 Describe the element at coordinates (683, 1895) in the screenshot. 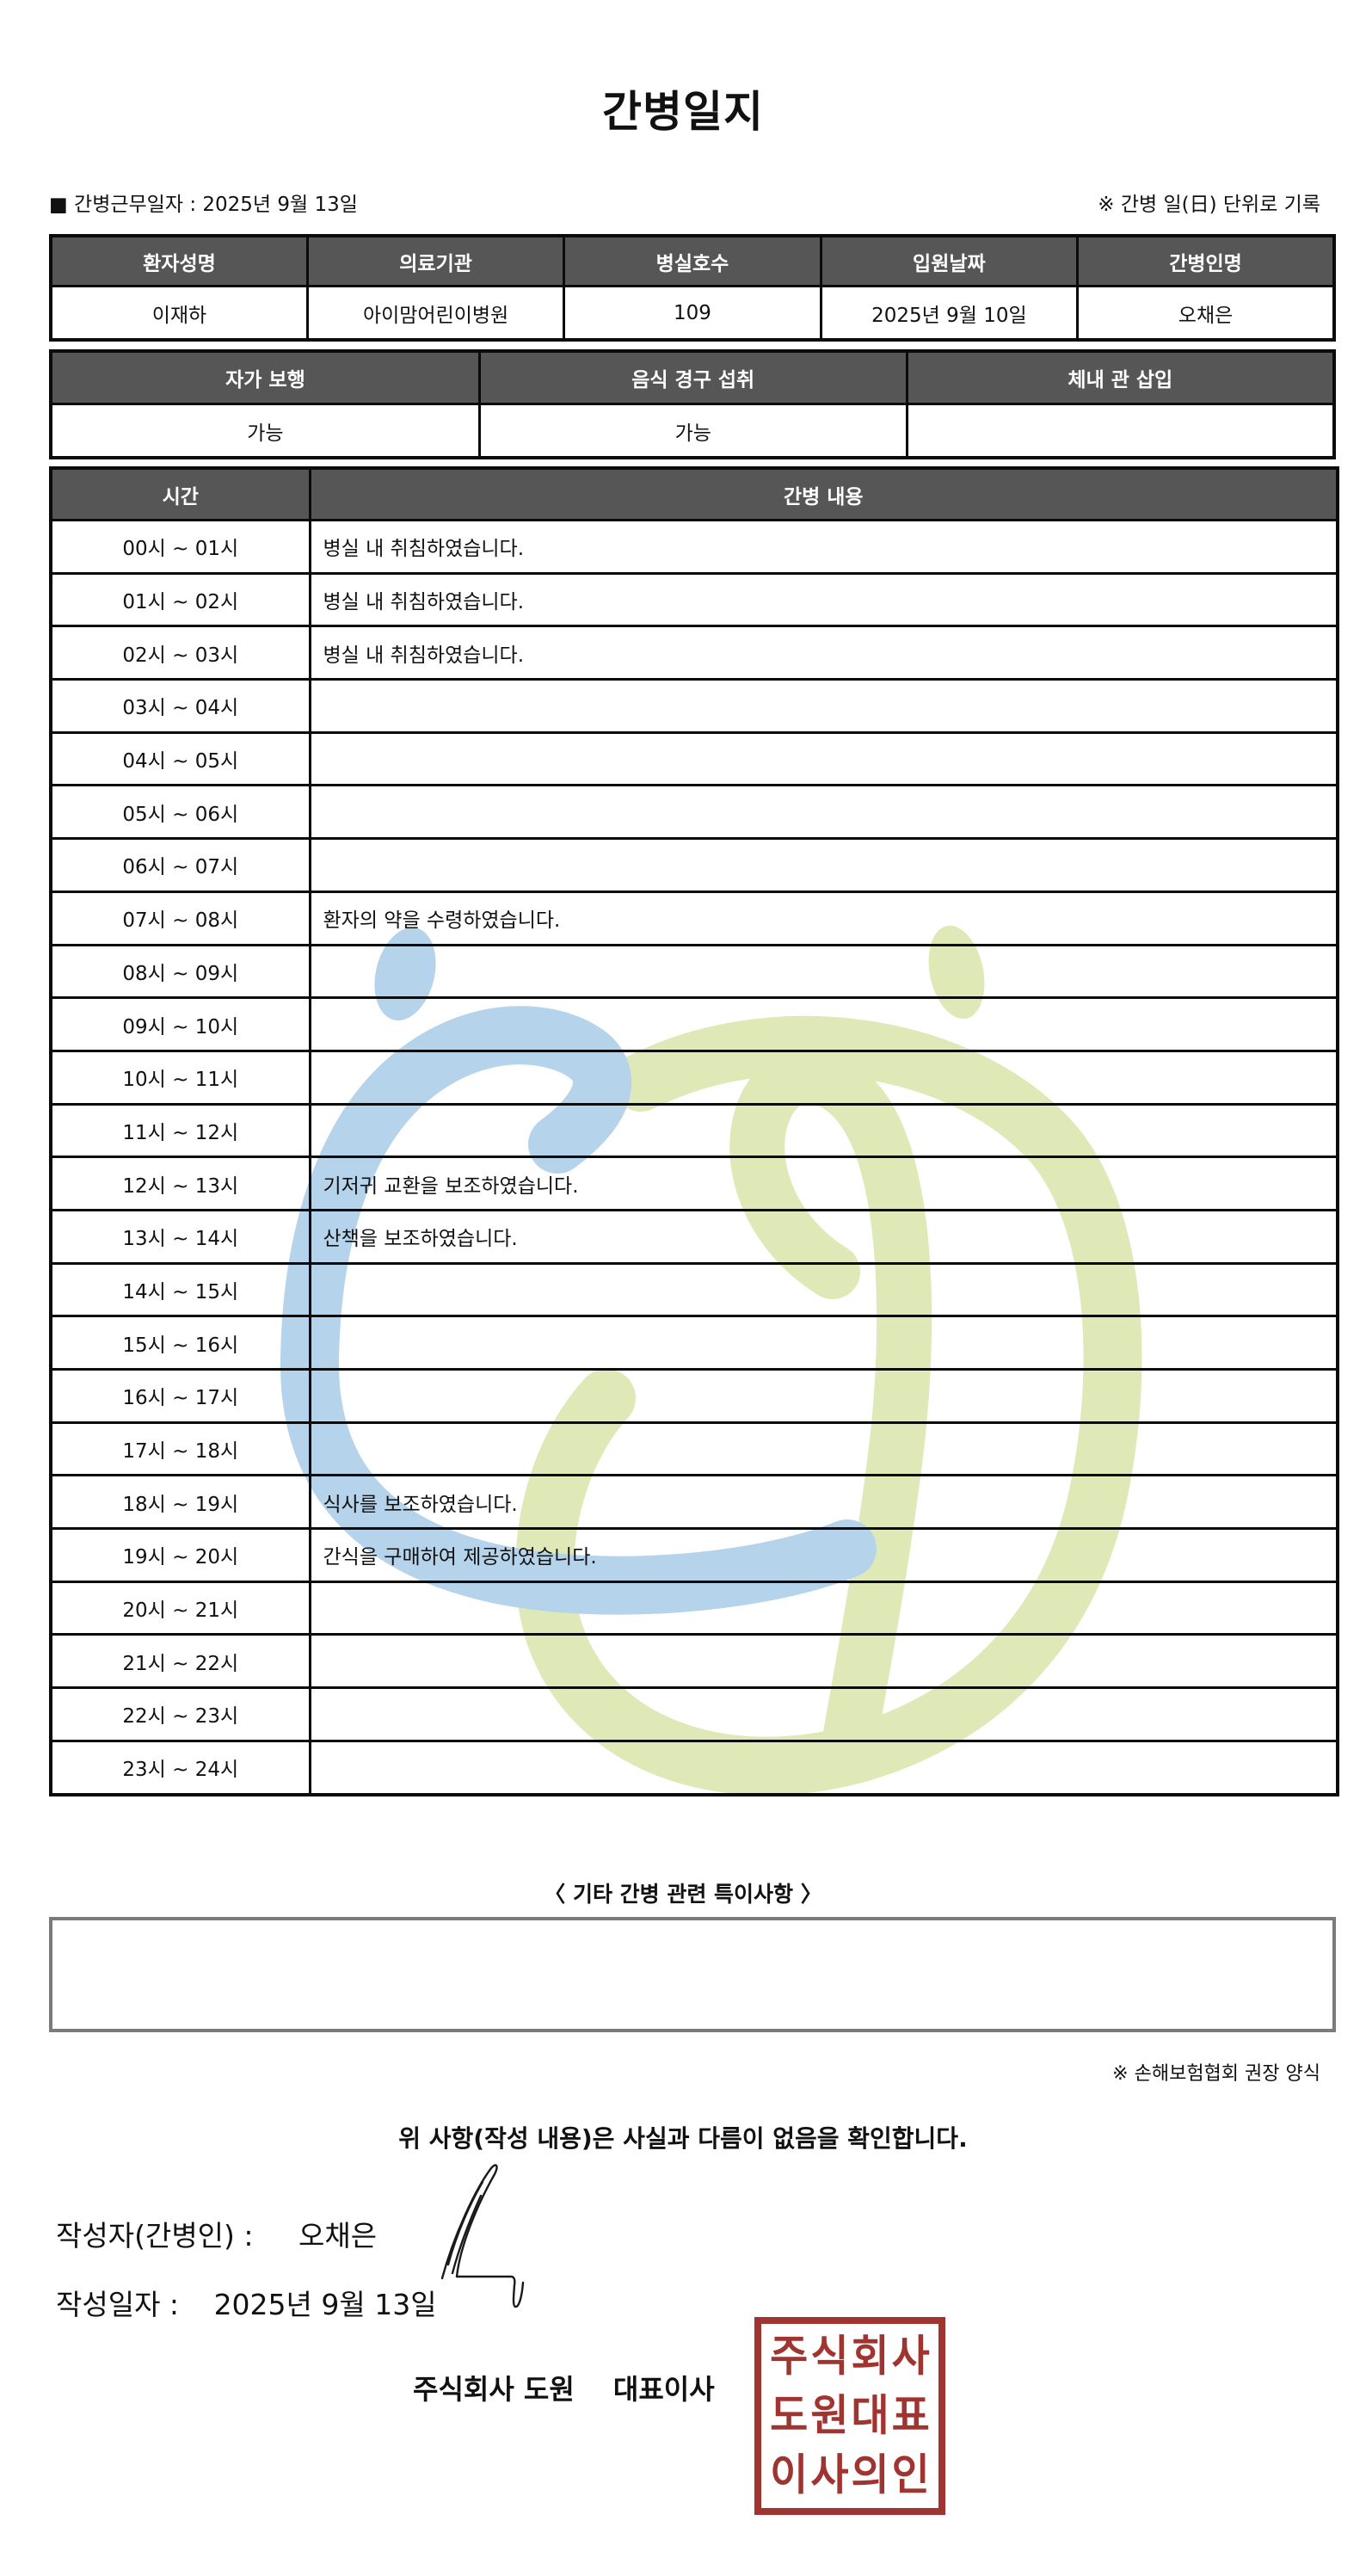

I see `special-notes-title: 〈 기타 간병 관련 특이사항 〉` at that location.